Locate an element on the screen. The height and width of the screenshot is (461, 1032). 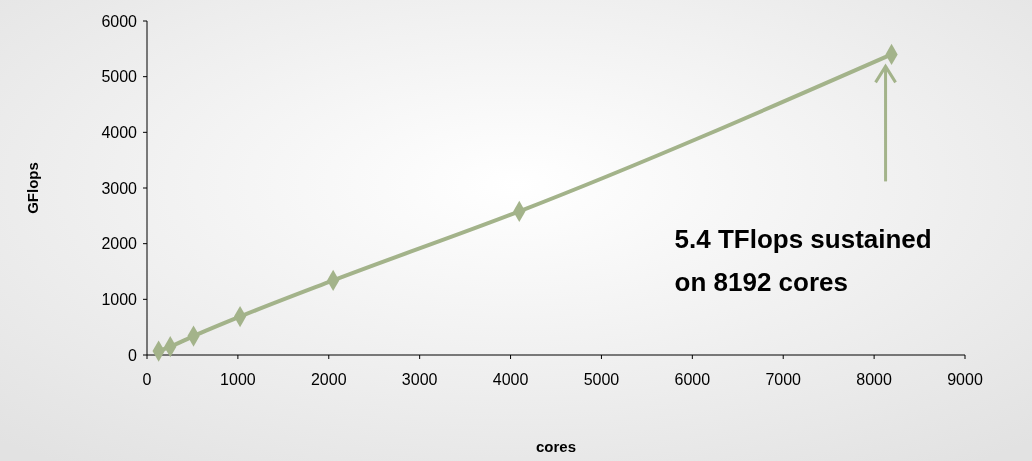
y-tick-label: 3000 is located at coordinates (119, 188).